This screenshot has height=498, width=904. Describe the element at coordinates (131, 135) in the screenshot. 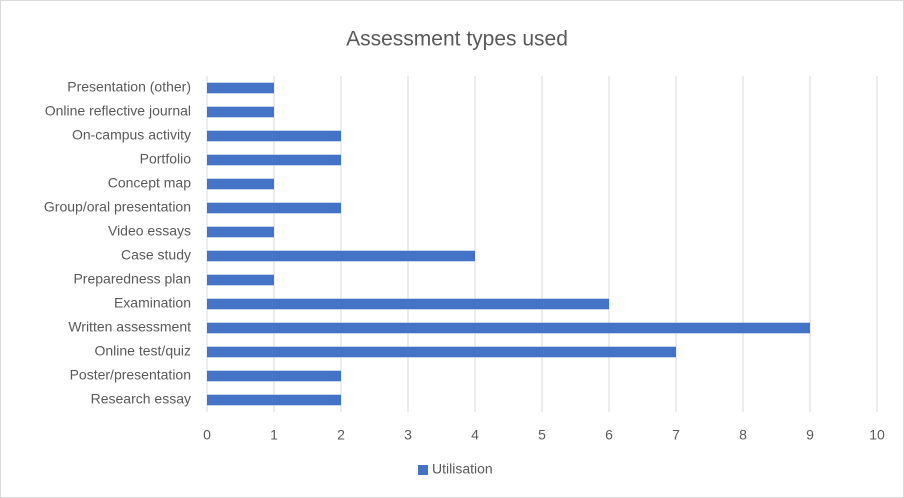

I see `y-tick-label: On-campus activity` at that location.